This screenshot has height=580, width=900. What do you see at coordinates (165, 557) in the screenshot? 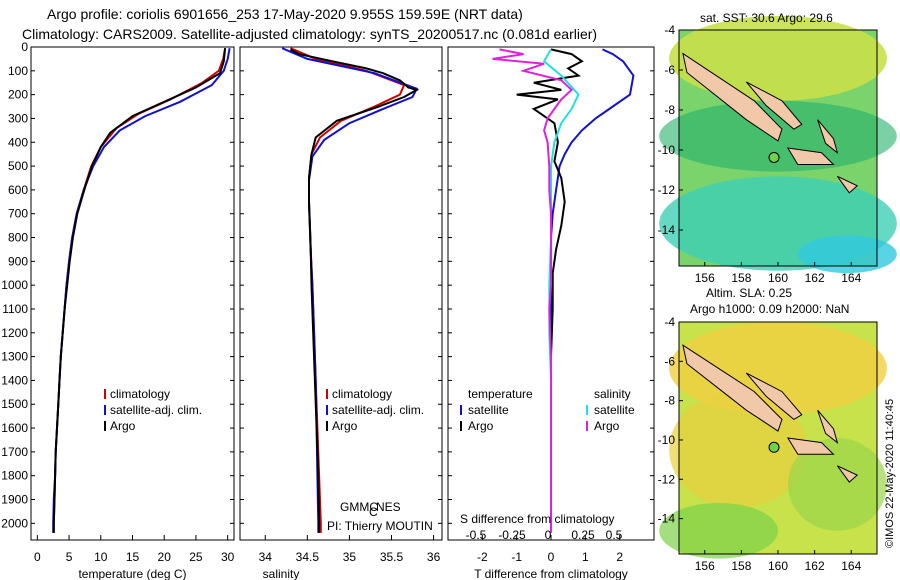
I see `x-tick-label: 20` at bounding box center [165, 557].